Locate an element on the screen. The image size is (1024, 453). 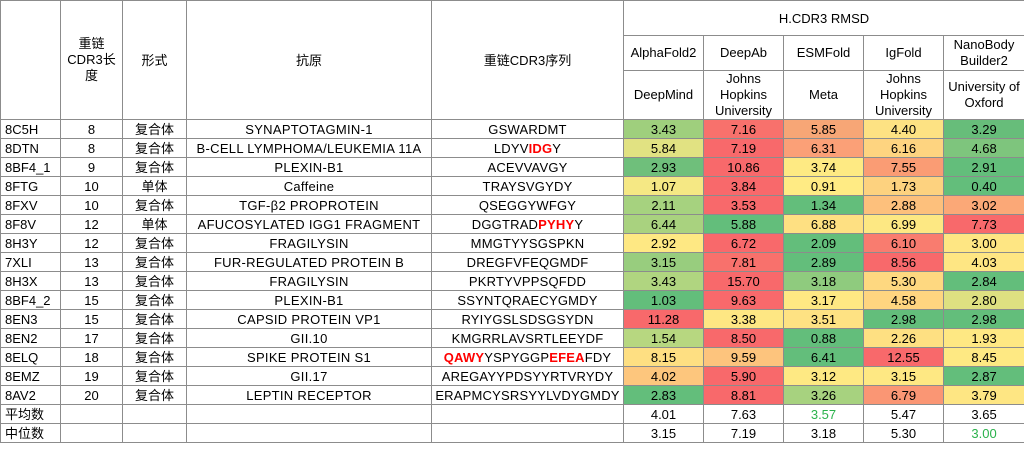
cdr3-length-cell: 18 is located at coordinates (91, 357).